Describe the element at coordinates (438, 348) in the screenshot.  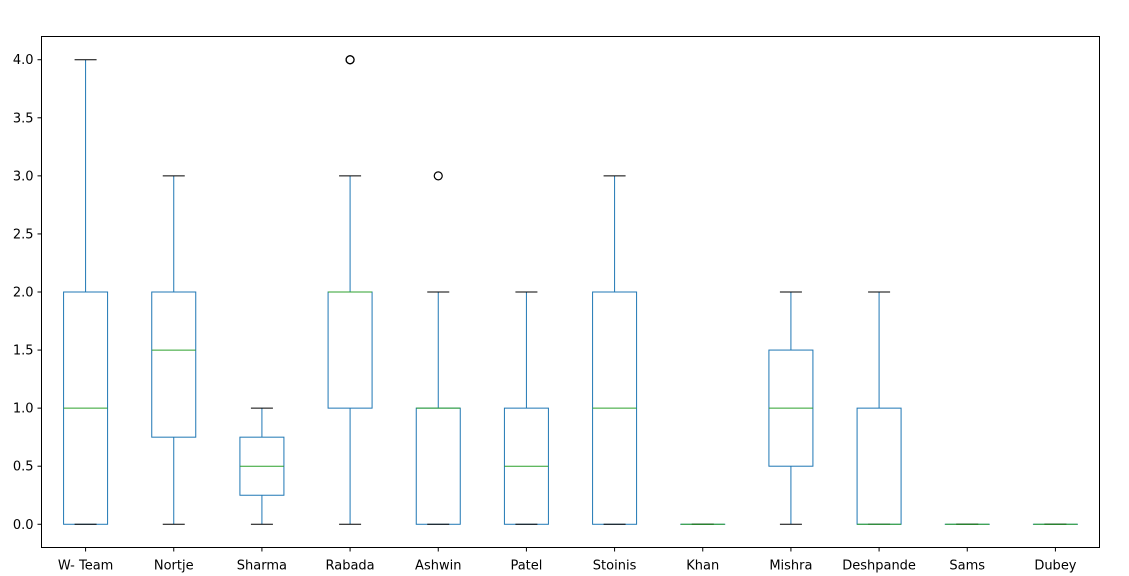
I see `box-group-ashwin` at that location.